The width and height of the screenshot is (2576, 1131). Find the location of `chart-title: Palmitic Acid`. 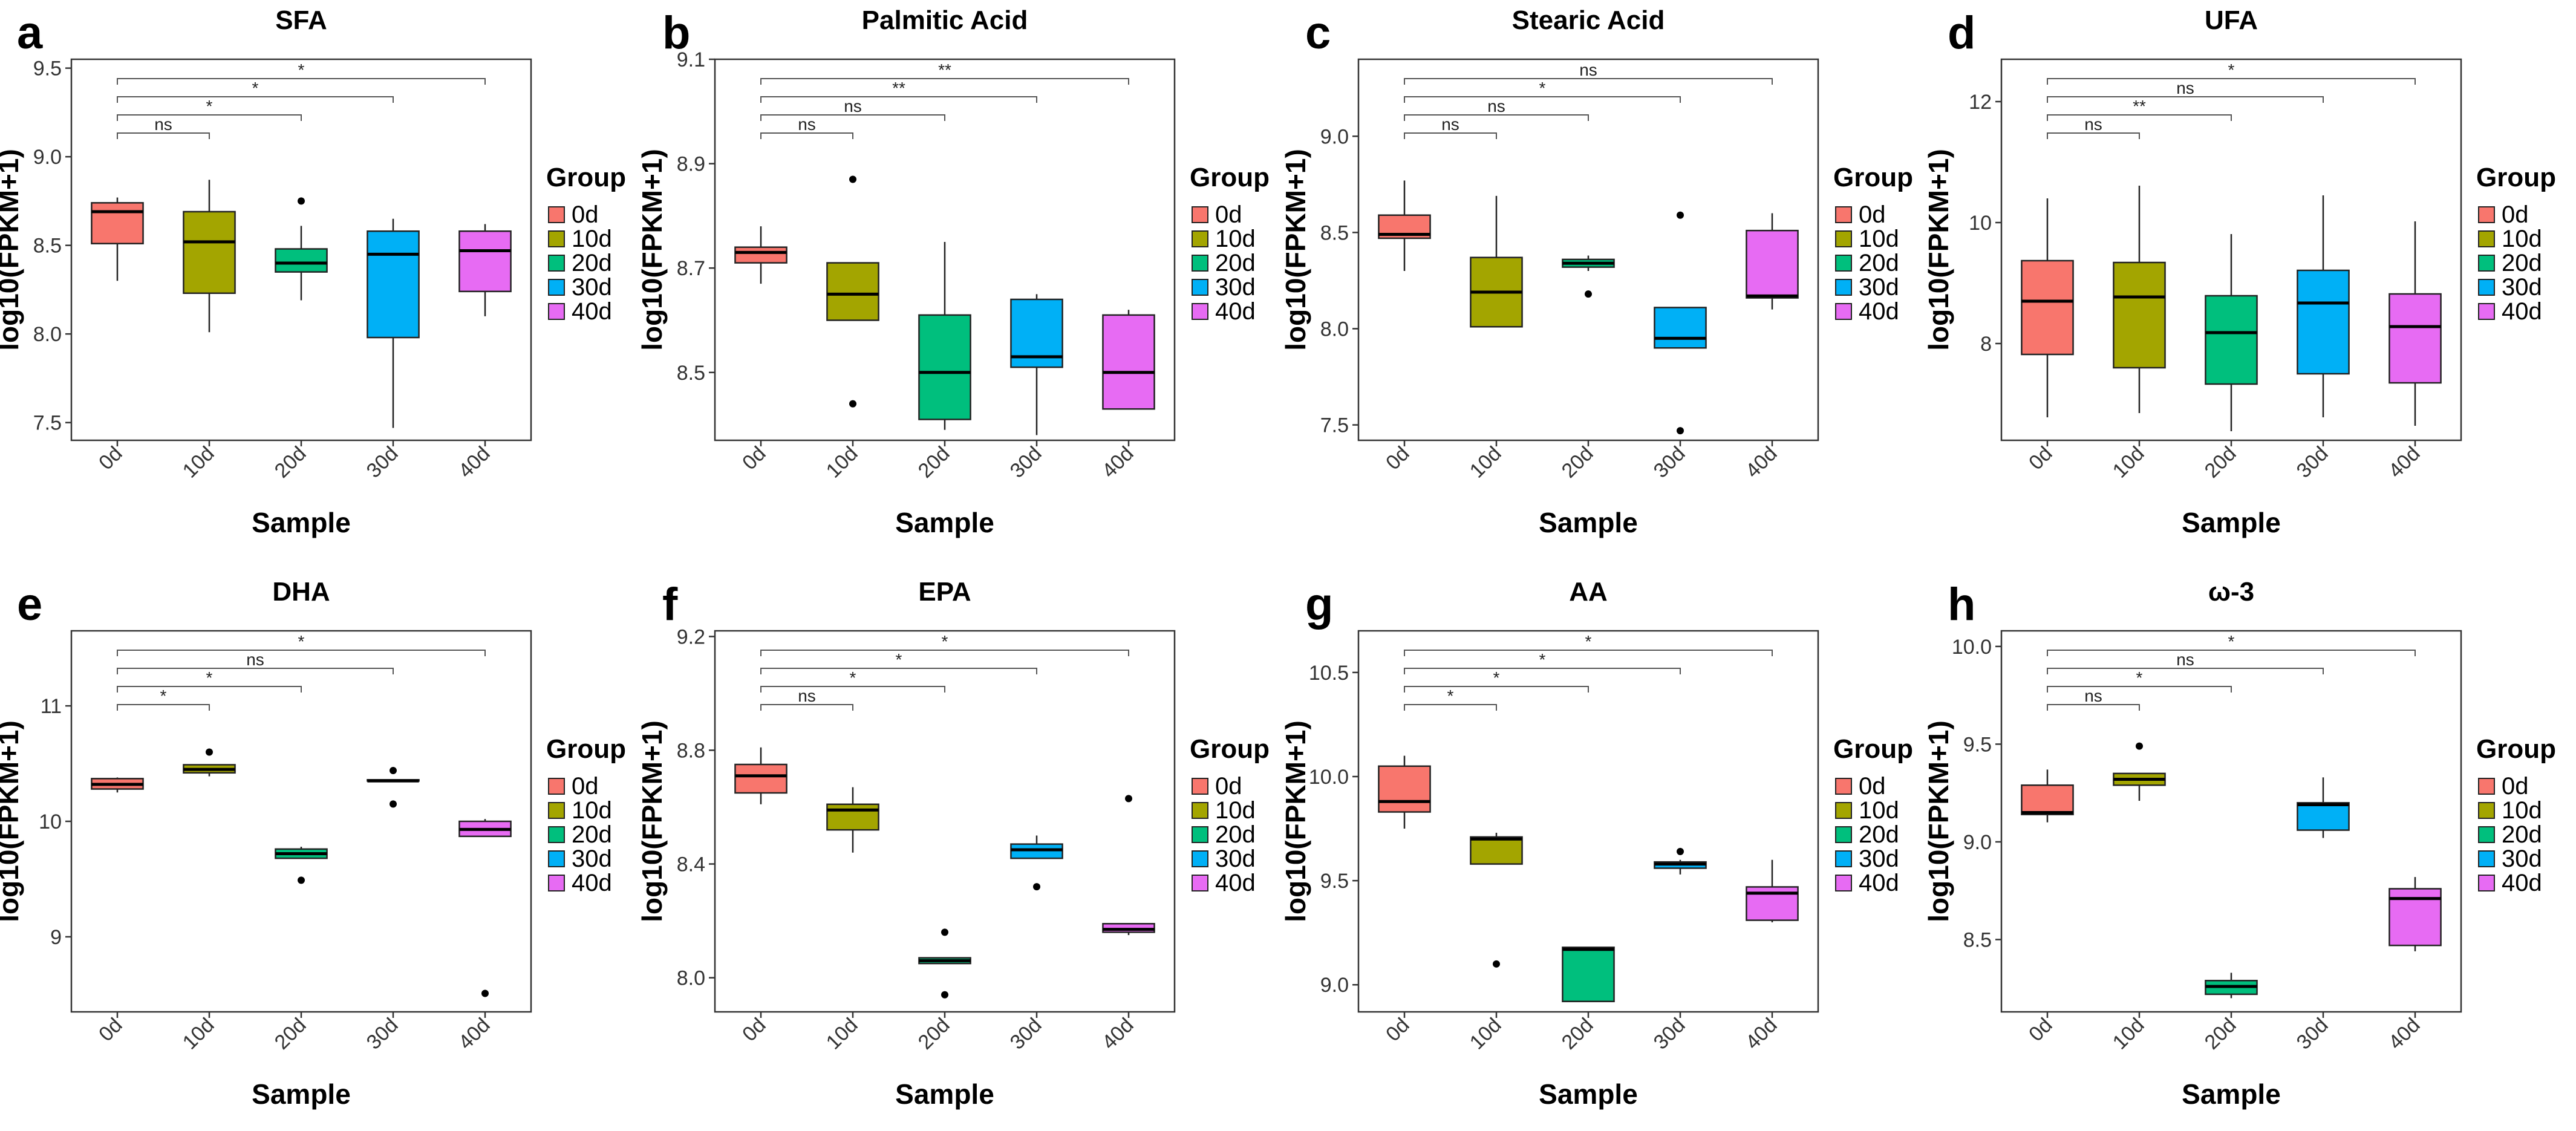

chart-title: Palmitic Acid is located at coordinates (945, 20).